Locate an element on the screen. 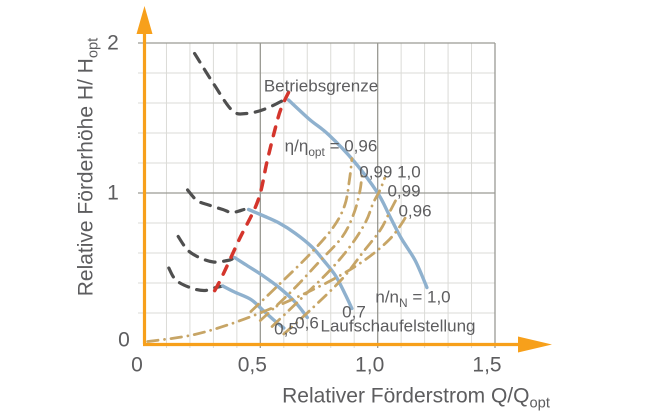  x-axis-title-text: Relativer Förderstrom Q/Q is located at coordinates (406, 396).